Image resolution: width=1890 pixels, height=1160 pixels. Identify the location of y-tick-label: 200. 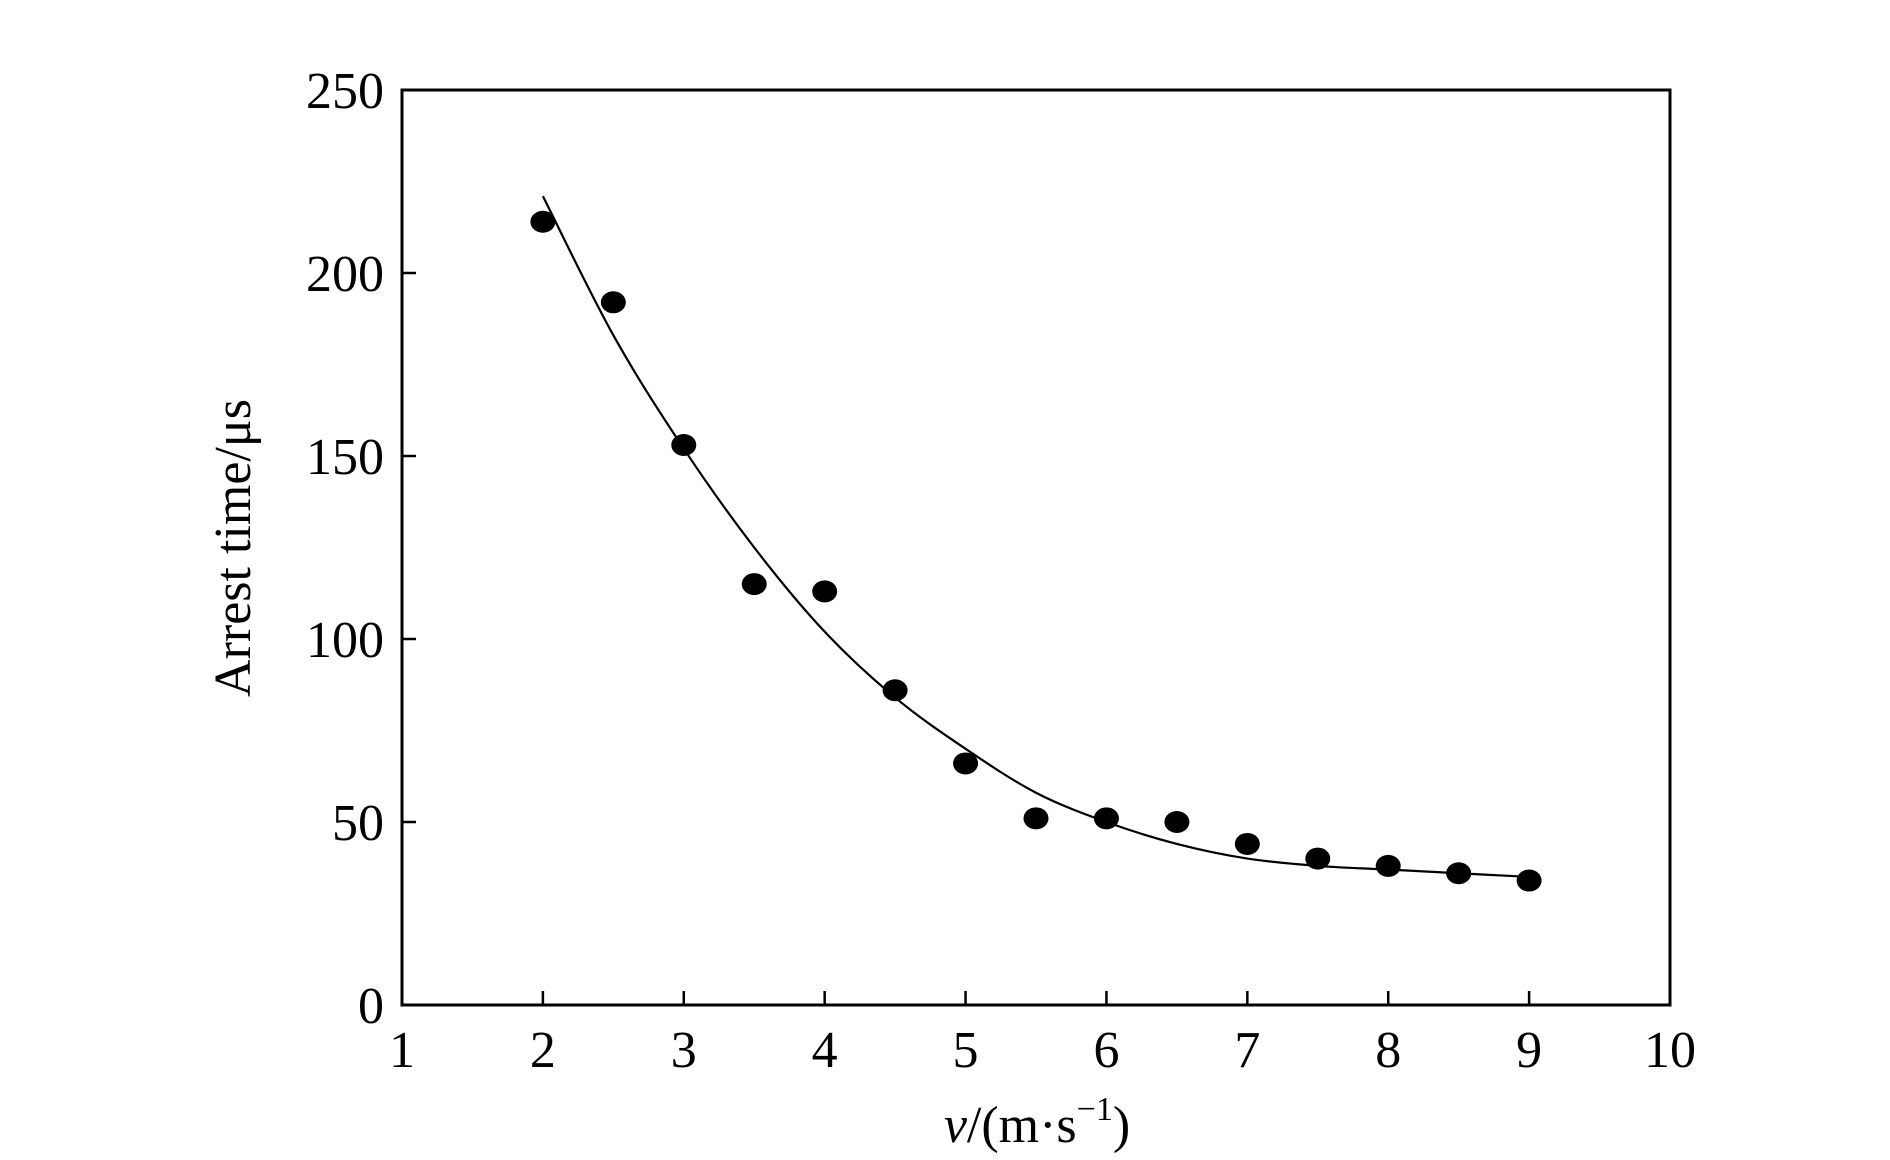
(345, 274).